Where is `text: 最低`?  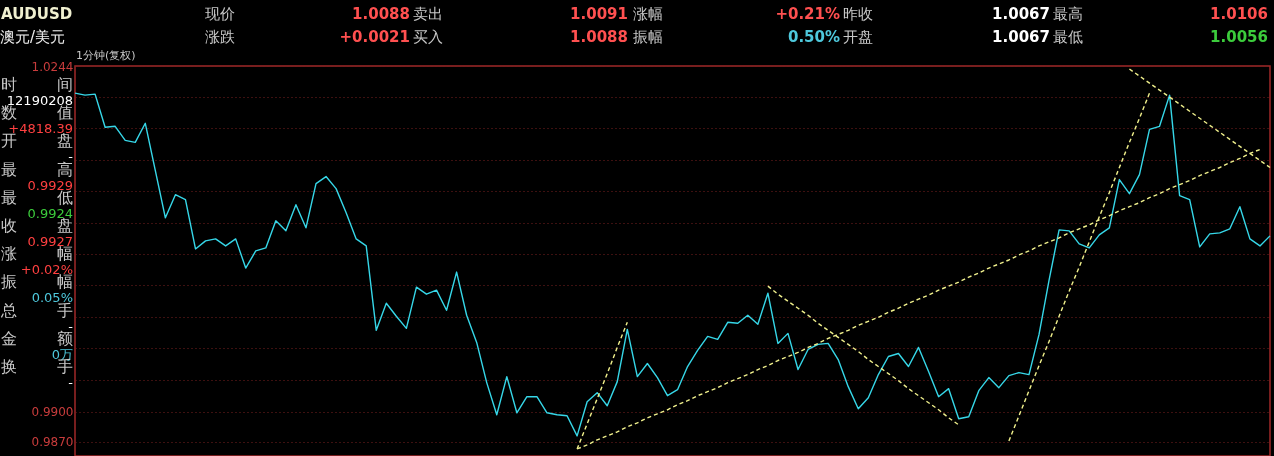 text: 最低 is located at coordinates (1068, 37).